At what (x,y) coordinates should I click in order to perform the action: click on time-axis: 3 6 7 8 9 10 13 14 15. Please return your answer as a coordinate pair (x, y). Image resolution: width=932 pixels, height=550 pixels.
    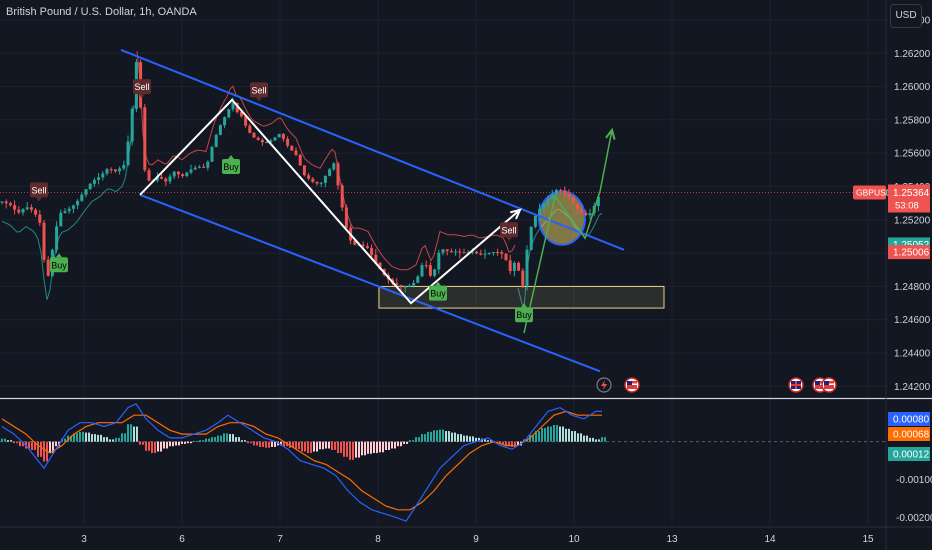
    Looking at the image, I should click on (466, 535).